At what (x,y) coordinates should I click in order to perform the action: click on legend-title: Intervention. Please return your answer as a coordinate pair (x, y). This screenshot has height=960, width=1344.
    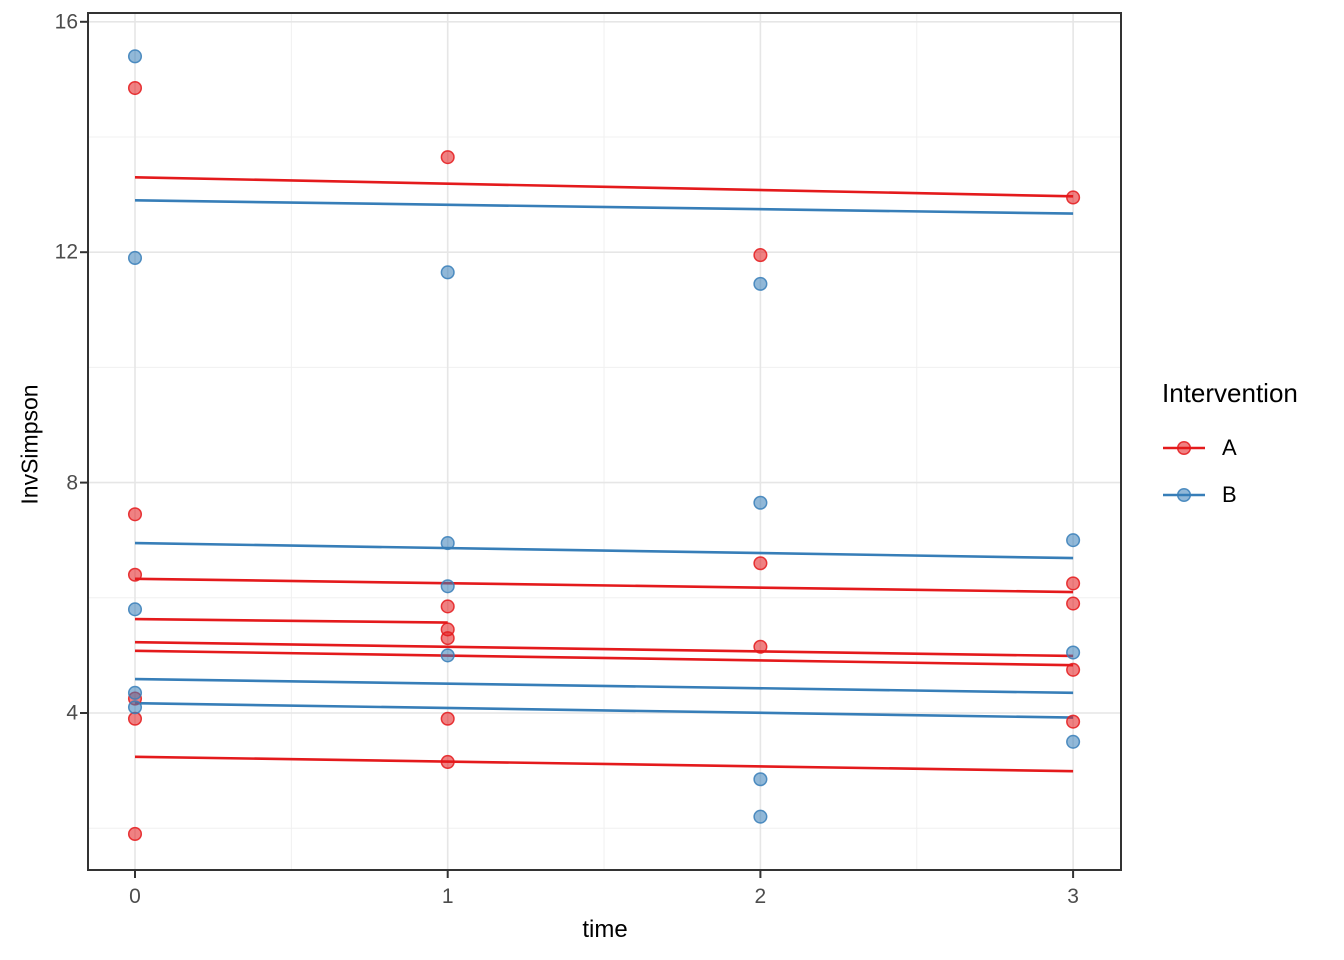
    Looking at the image, I should click on (1230, 393).